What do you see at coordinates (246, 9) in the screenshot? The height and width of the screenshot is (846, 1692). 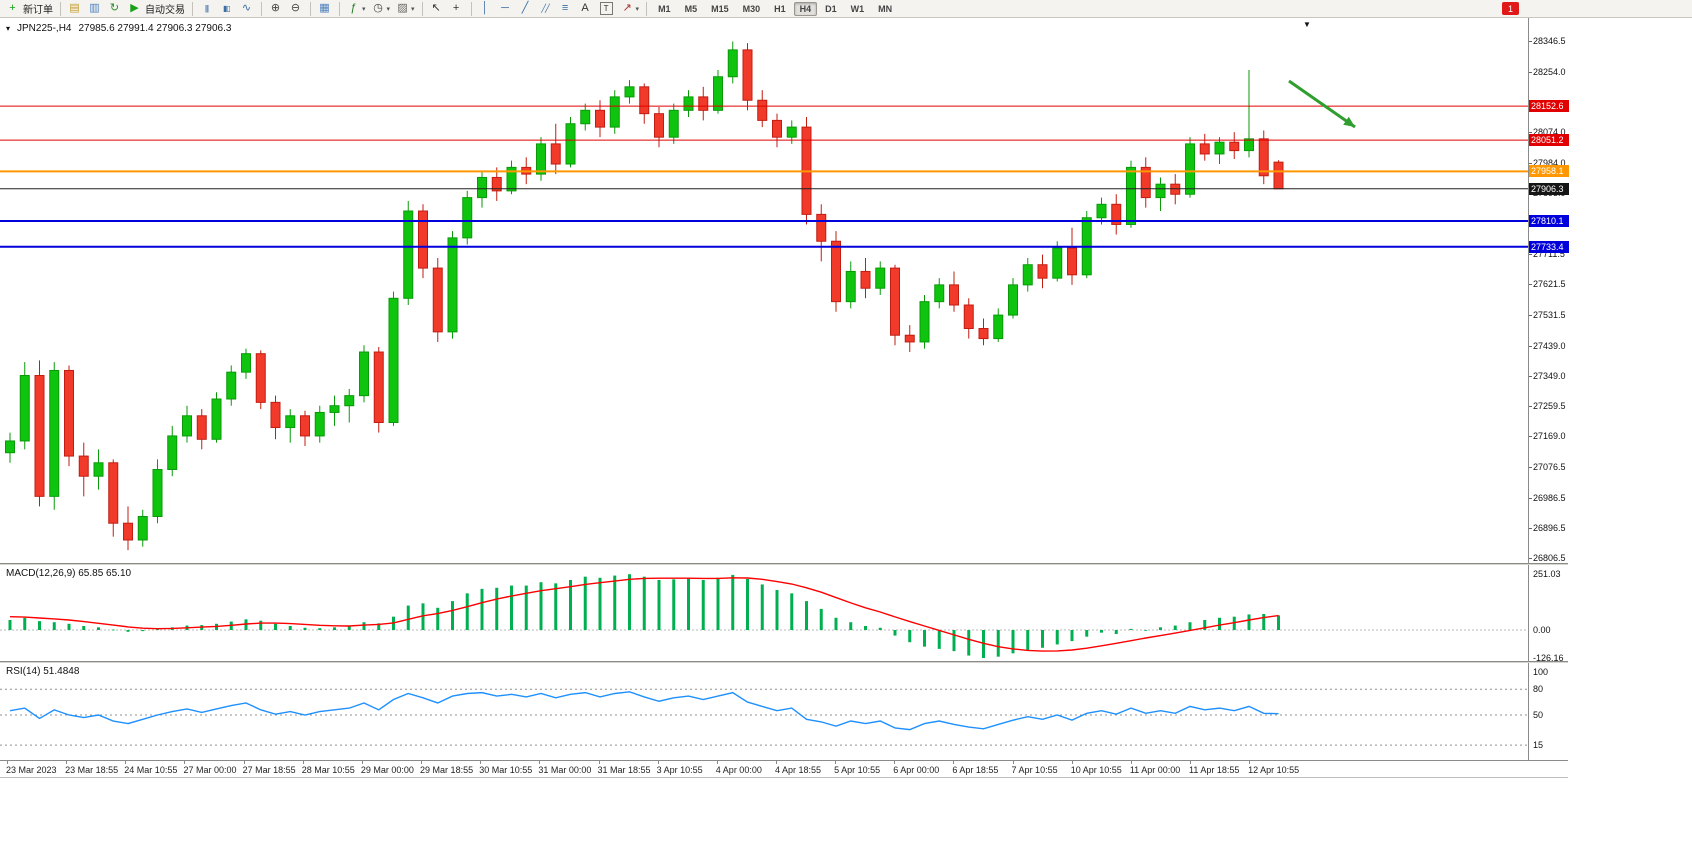 I see `line-chart-button: ∿` at bounding box center [246, 9].